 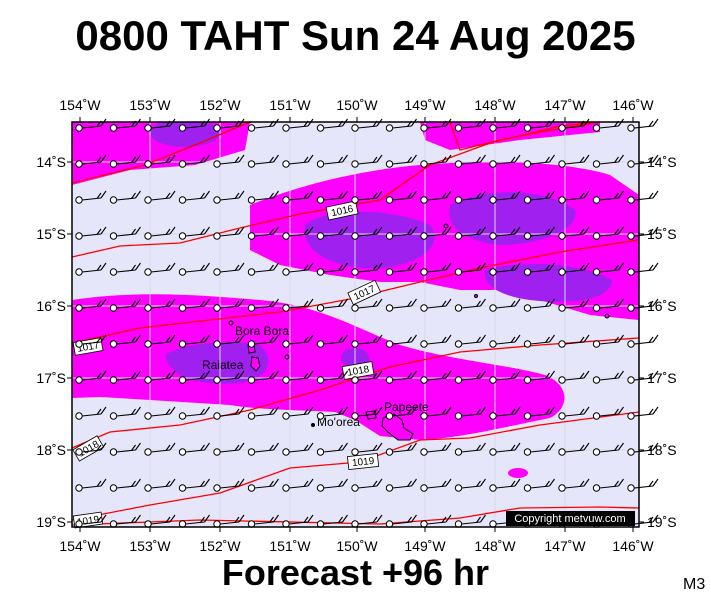 I want to click on town-marker, so click(x=313, y=425).